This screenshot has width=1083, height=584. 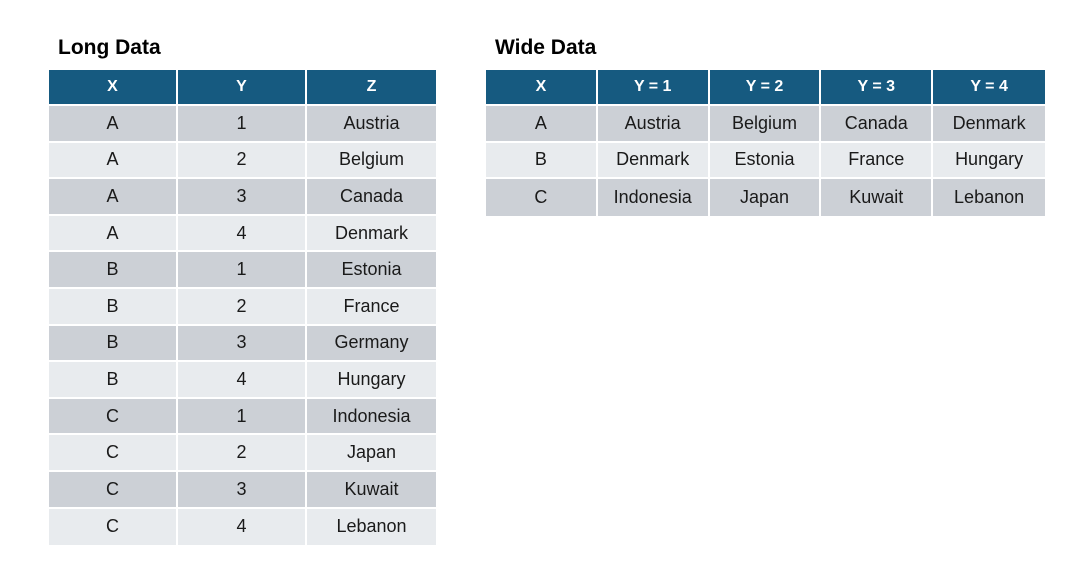 I want to click on wide-table-row: A Austria Belgium Canada Denmark, so click(x=765, y=124).